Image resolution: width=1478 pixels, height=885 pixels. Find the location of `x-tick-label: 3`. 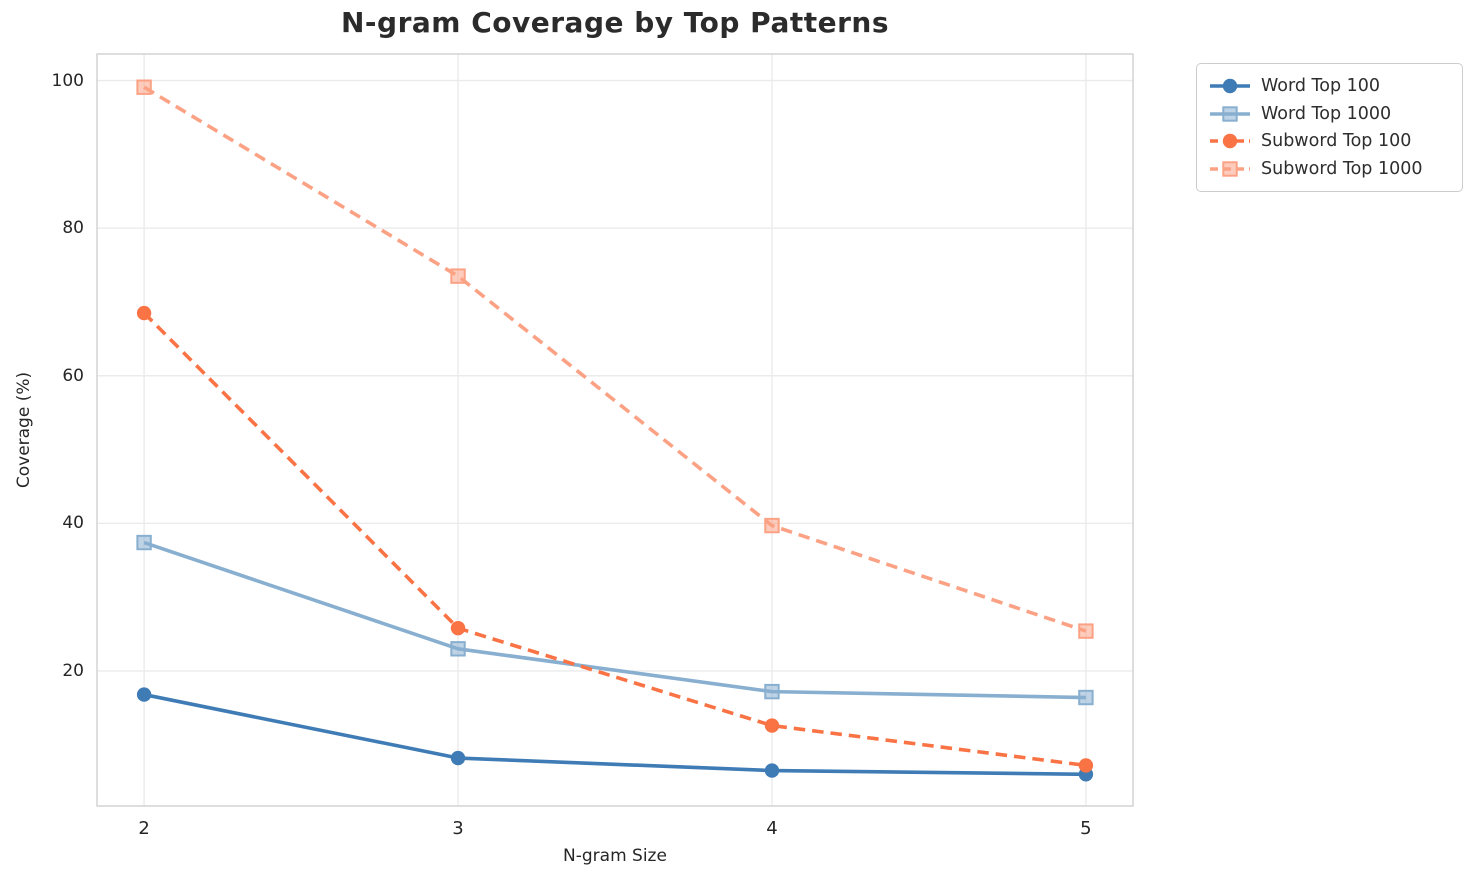

x-tick-label: 3 is located at coordinates (458, 828).